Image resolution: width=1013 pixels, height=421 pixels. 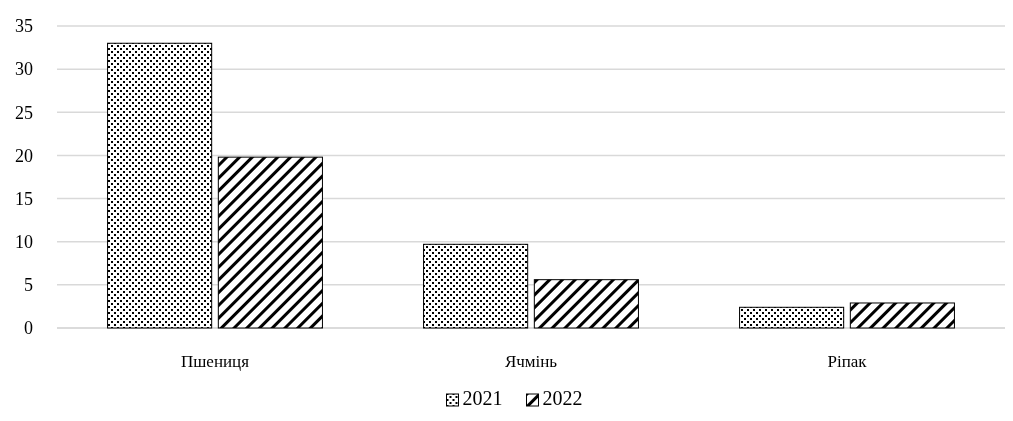 I want to click on x-tick-label: Ячмінь, so click(x=531, y=361).